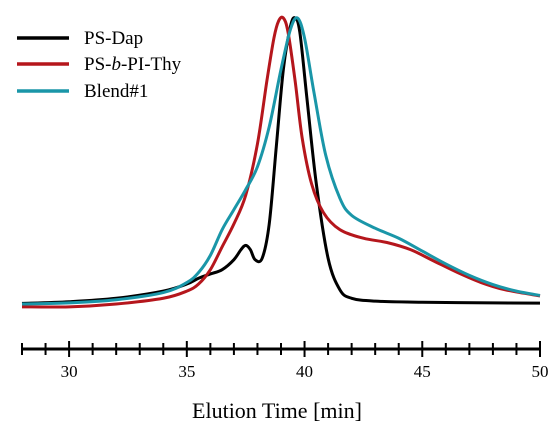  I want to click on legend-label: PS-b-PI-Thy, so click(133, 64).